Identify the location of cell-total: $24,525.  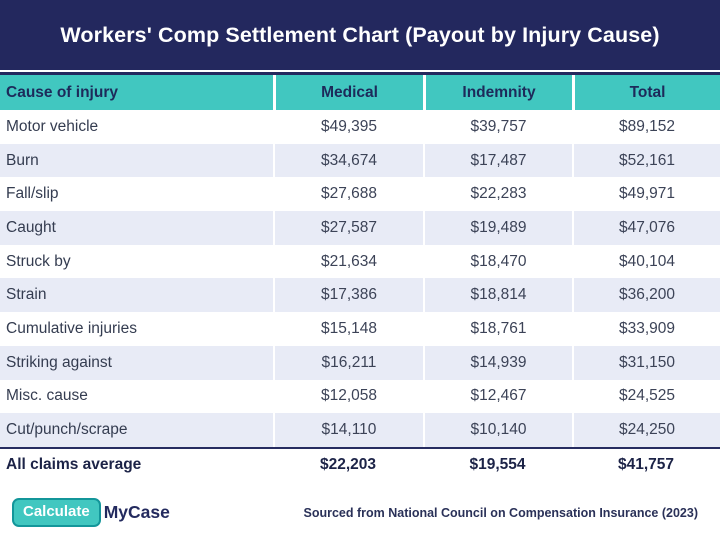
(646, 396).